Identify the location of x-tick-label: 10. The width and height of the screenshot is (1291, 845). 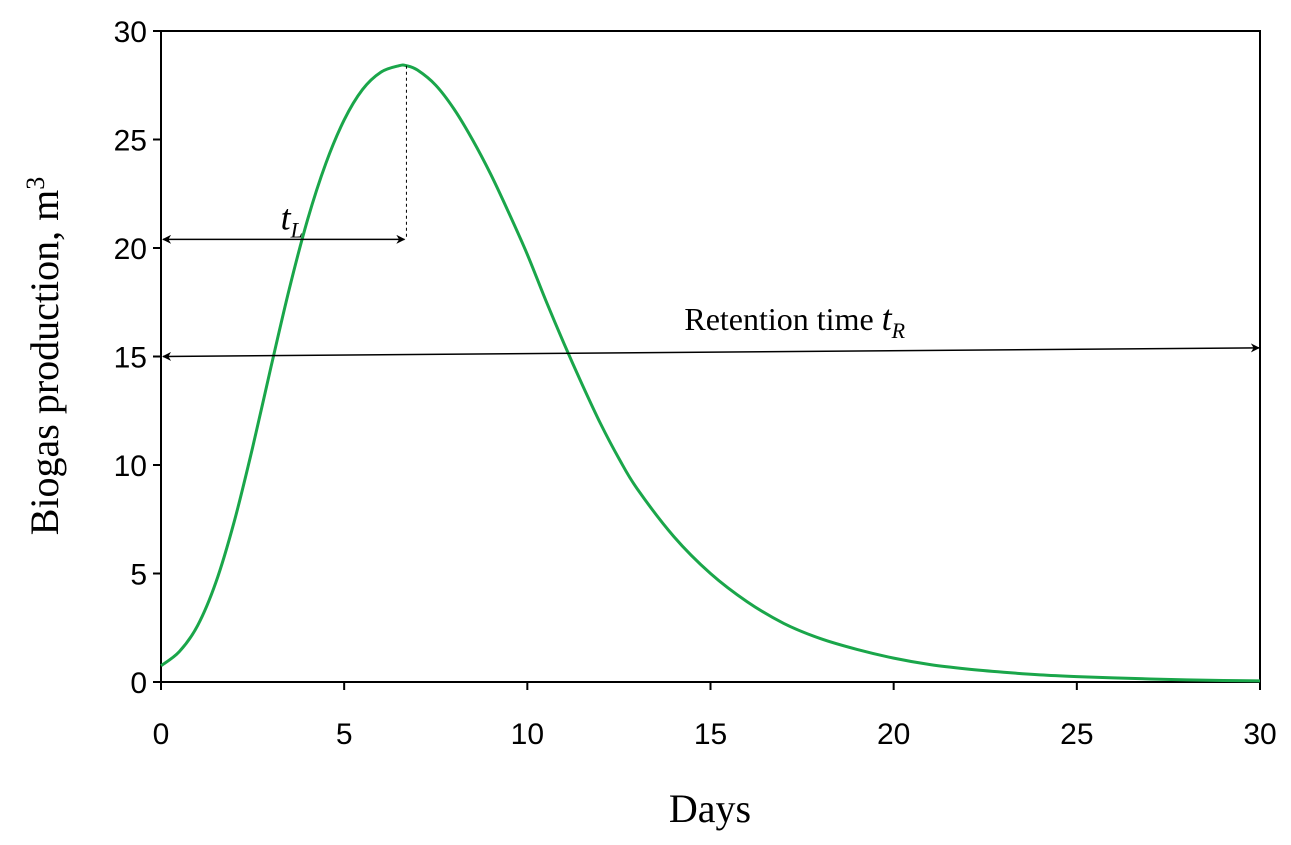
(527, 734).